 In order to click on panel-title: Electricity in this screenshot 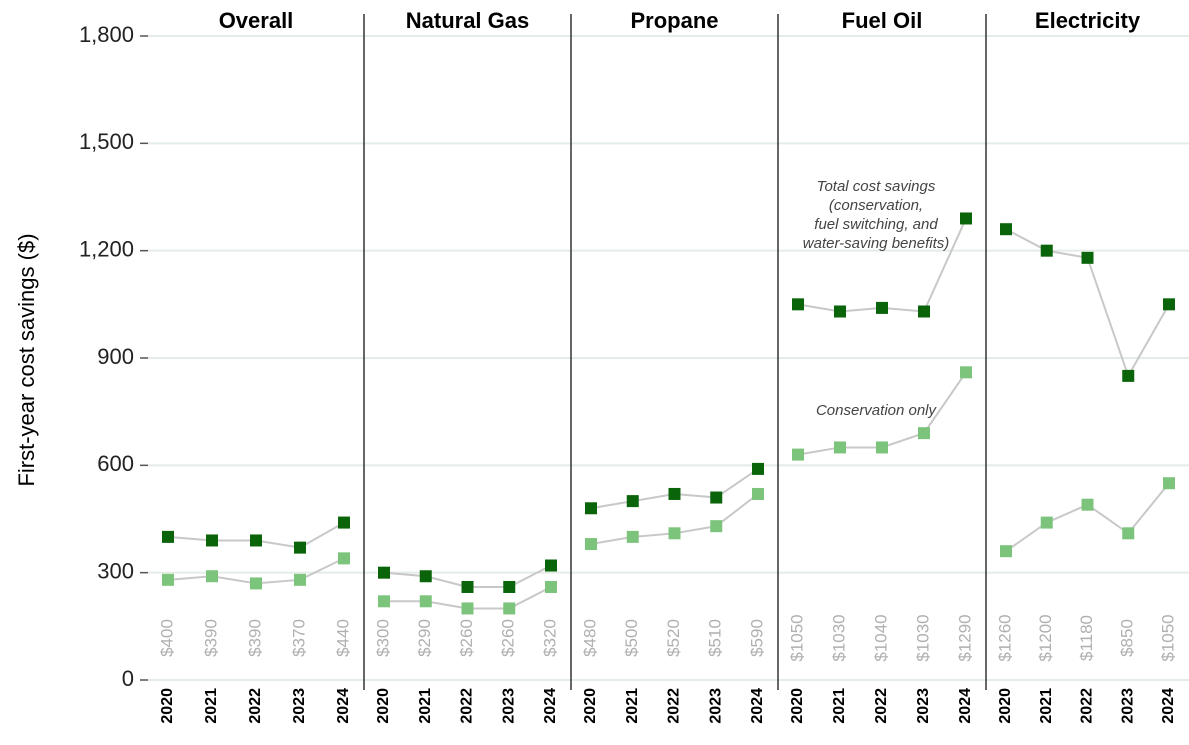, I will do `click(1088, 20)`.